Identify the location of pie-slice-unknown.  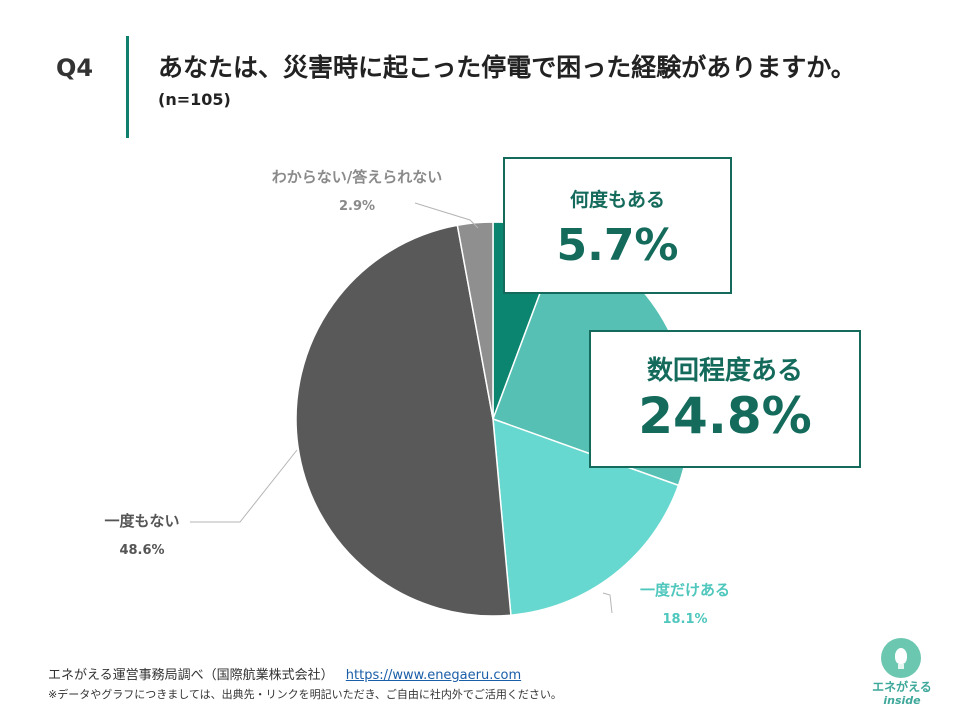
(475, 320).